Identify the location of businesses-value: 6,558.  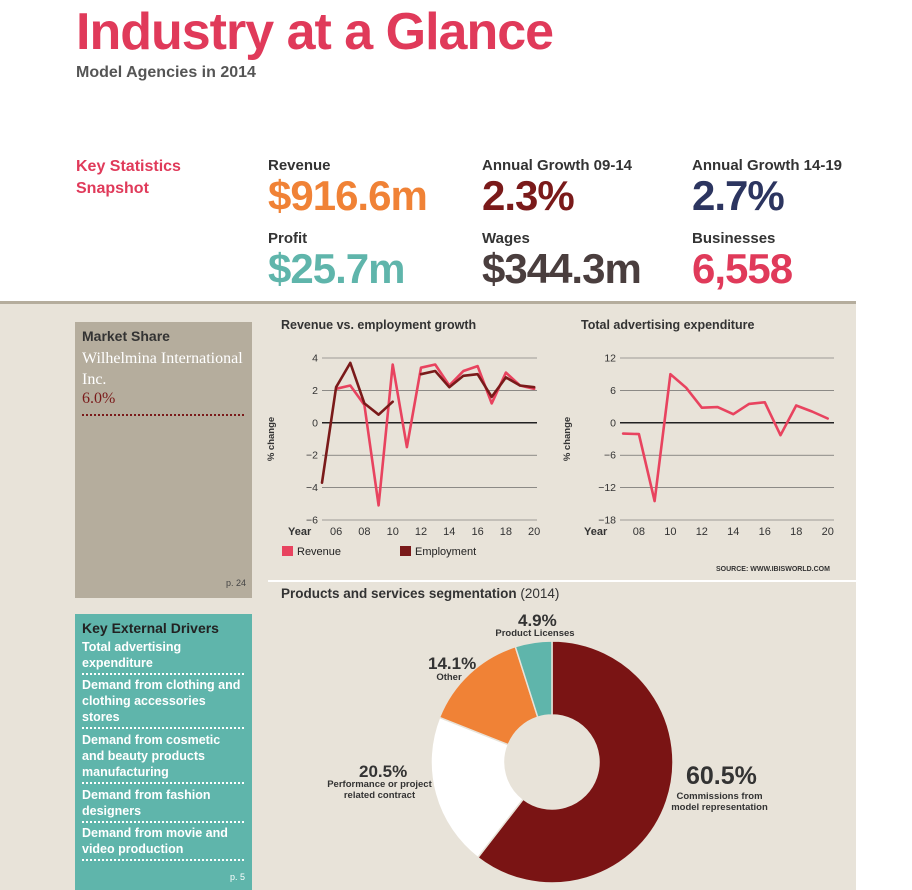
(742, 268).